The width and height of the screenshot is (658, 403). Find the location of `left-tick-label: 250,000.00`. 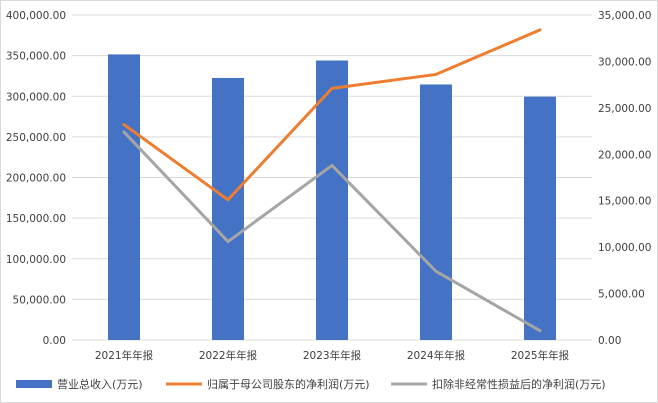

left-tick-label: 250,000.00 is located at coordinates (36, 138).